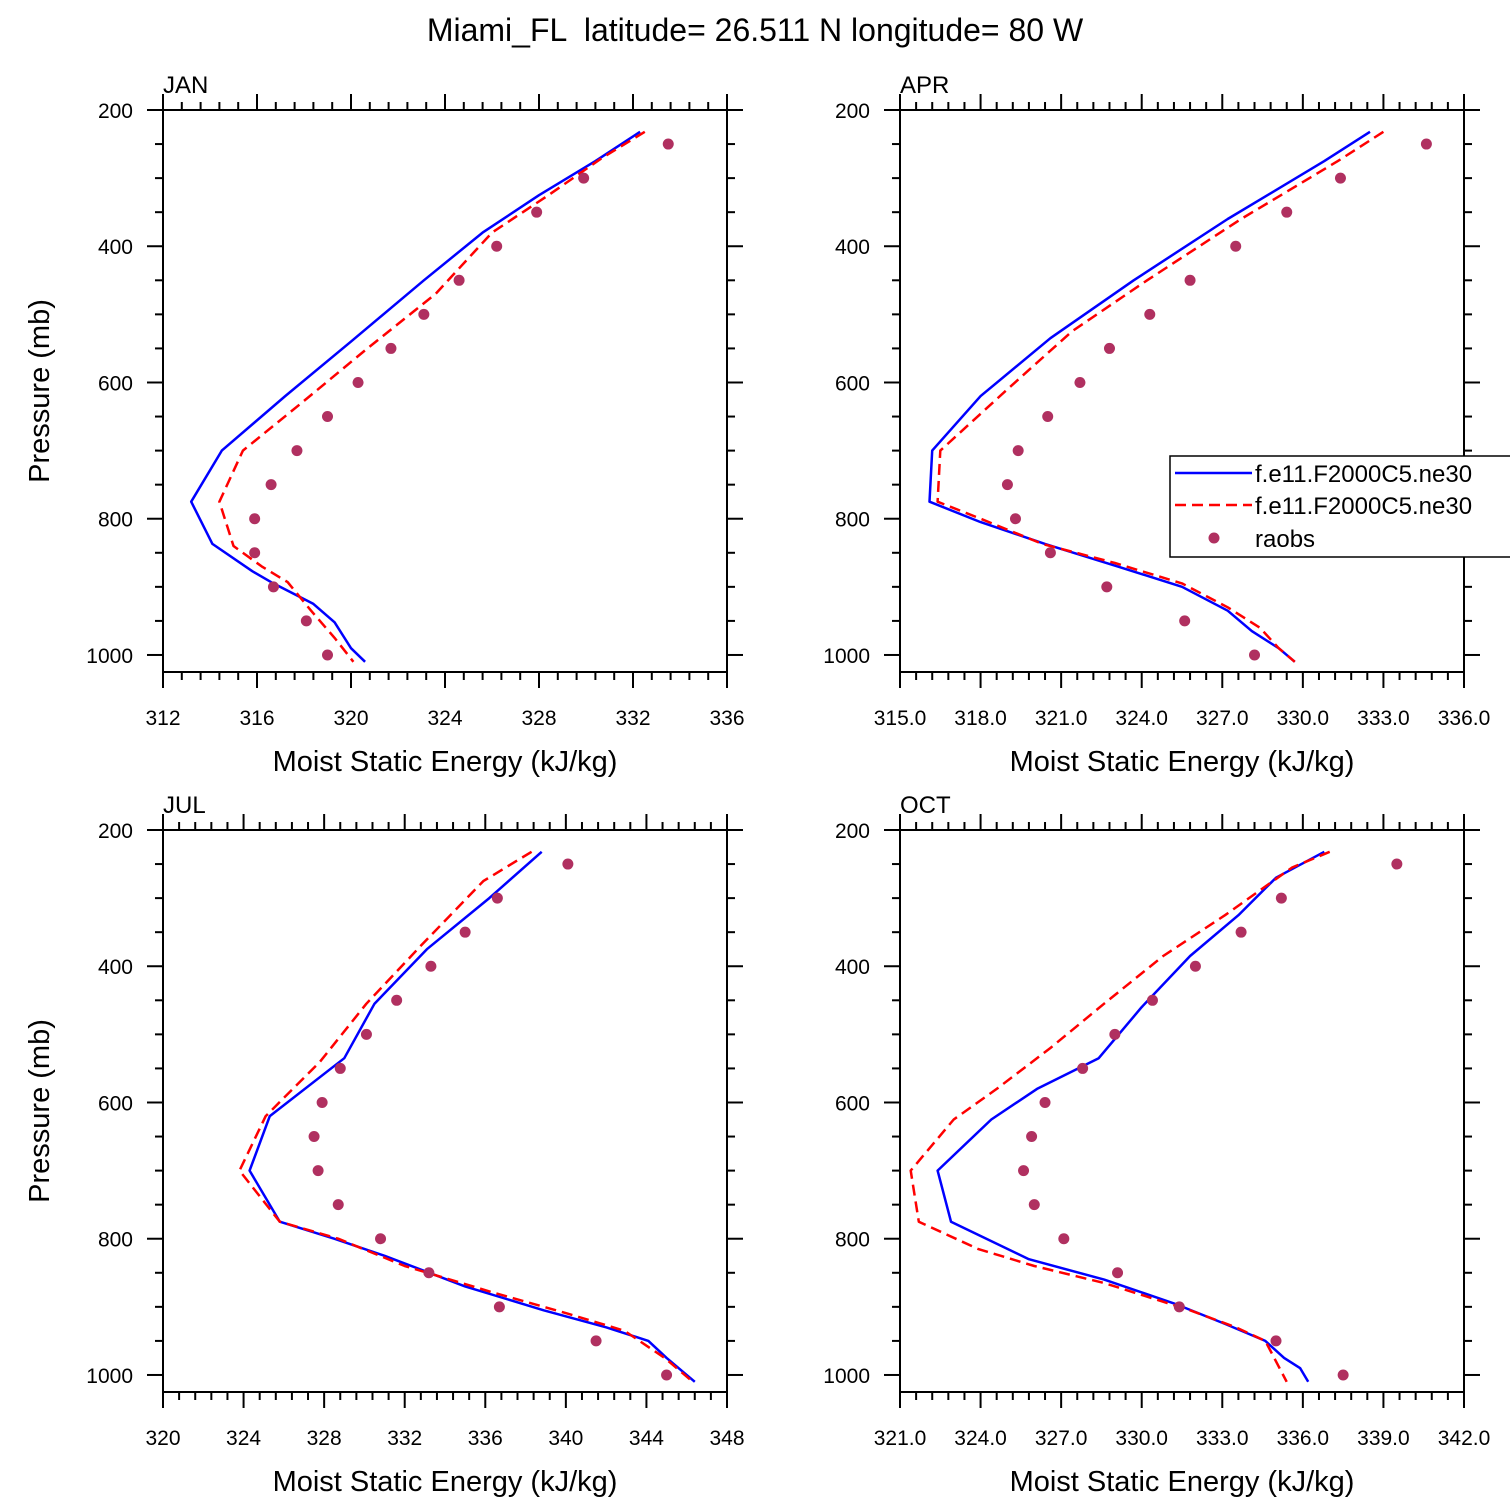  Describe the element at coordinates (324, 1438) in the screenshot. I see `x-tick-label: 328` at that location.